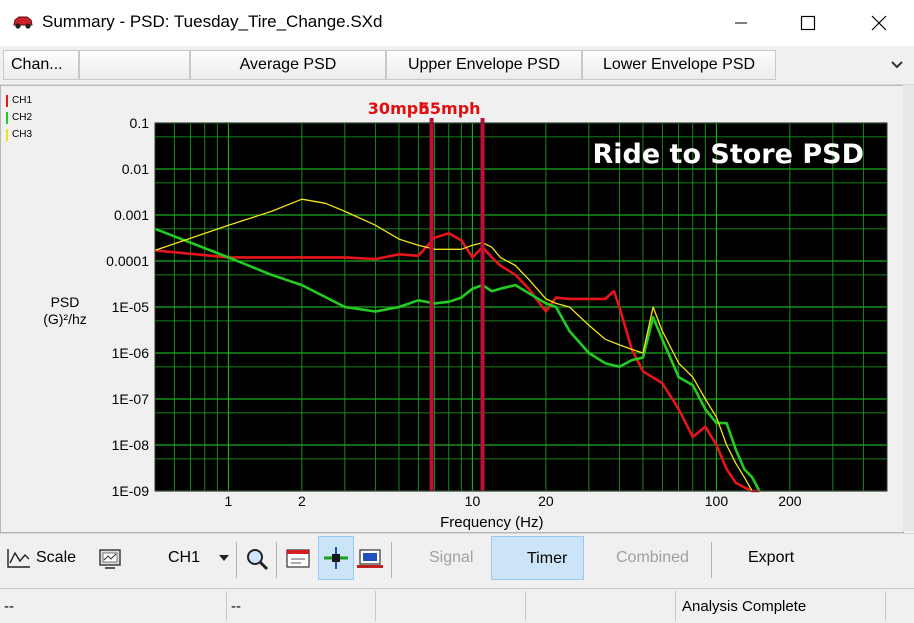  I want to click on window-red-icon, so click(298, 558).